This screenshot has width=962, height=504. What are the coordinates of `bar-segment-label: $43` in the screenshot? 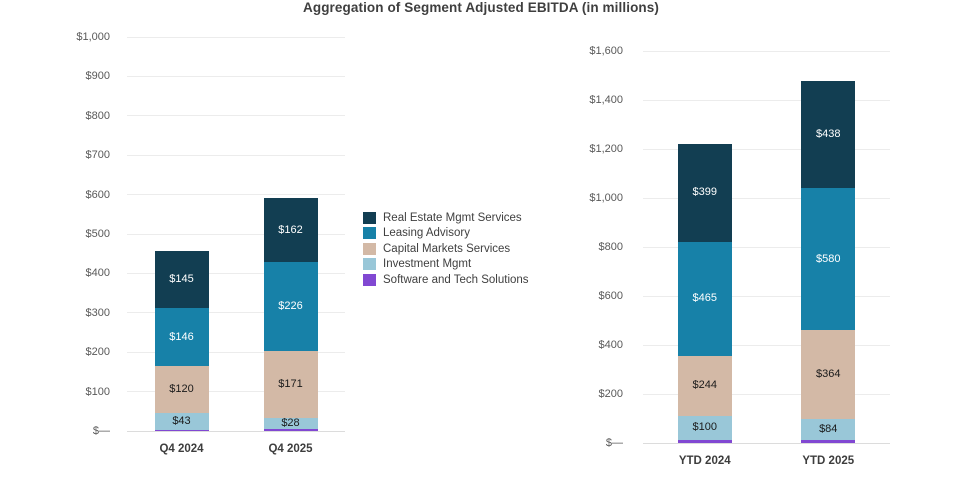 It's located at (181, 421).